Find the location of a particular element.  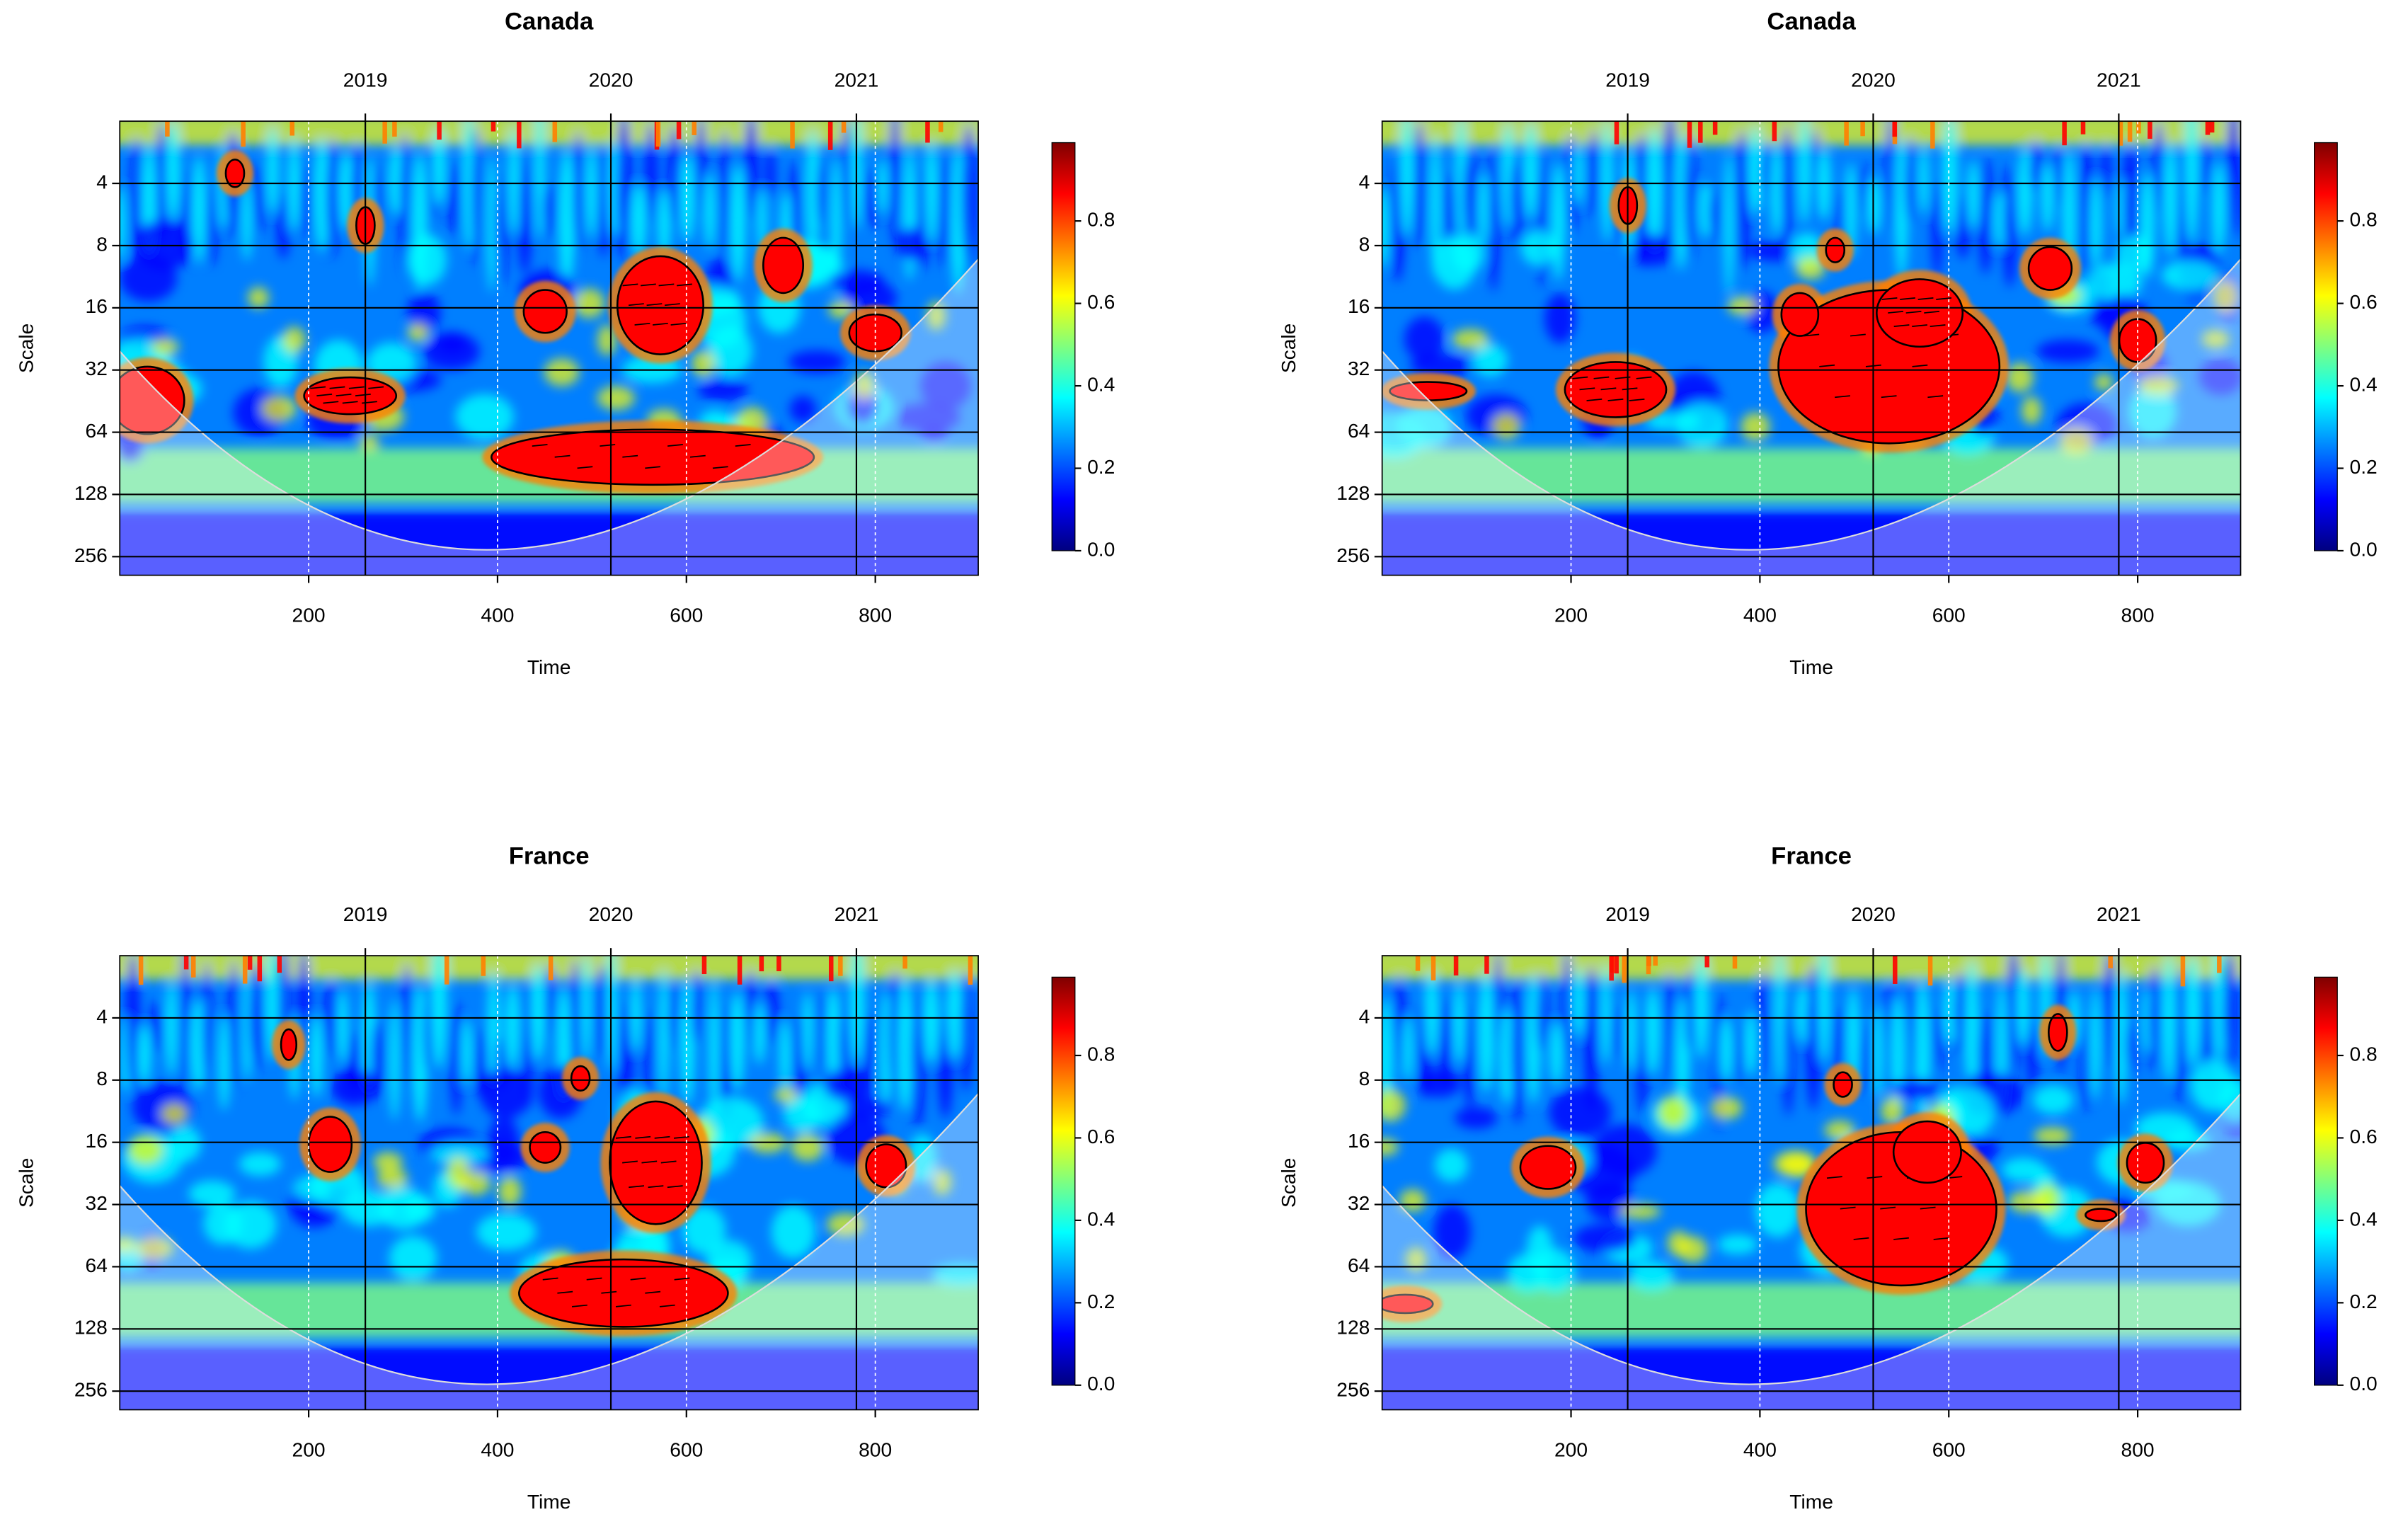

y-axis-label: Scale is located at coordinates (25, 349).